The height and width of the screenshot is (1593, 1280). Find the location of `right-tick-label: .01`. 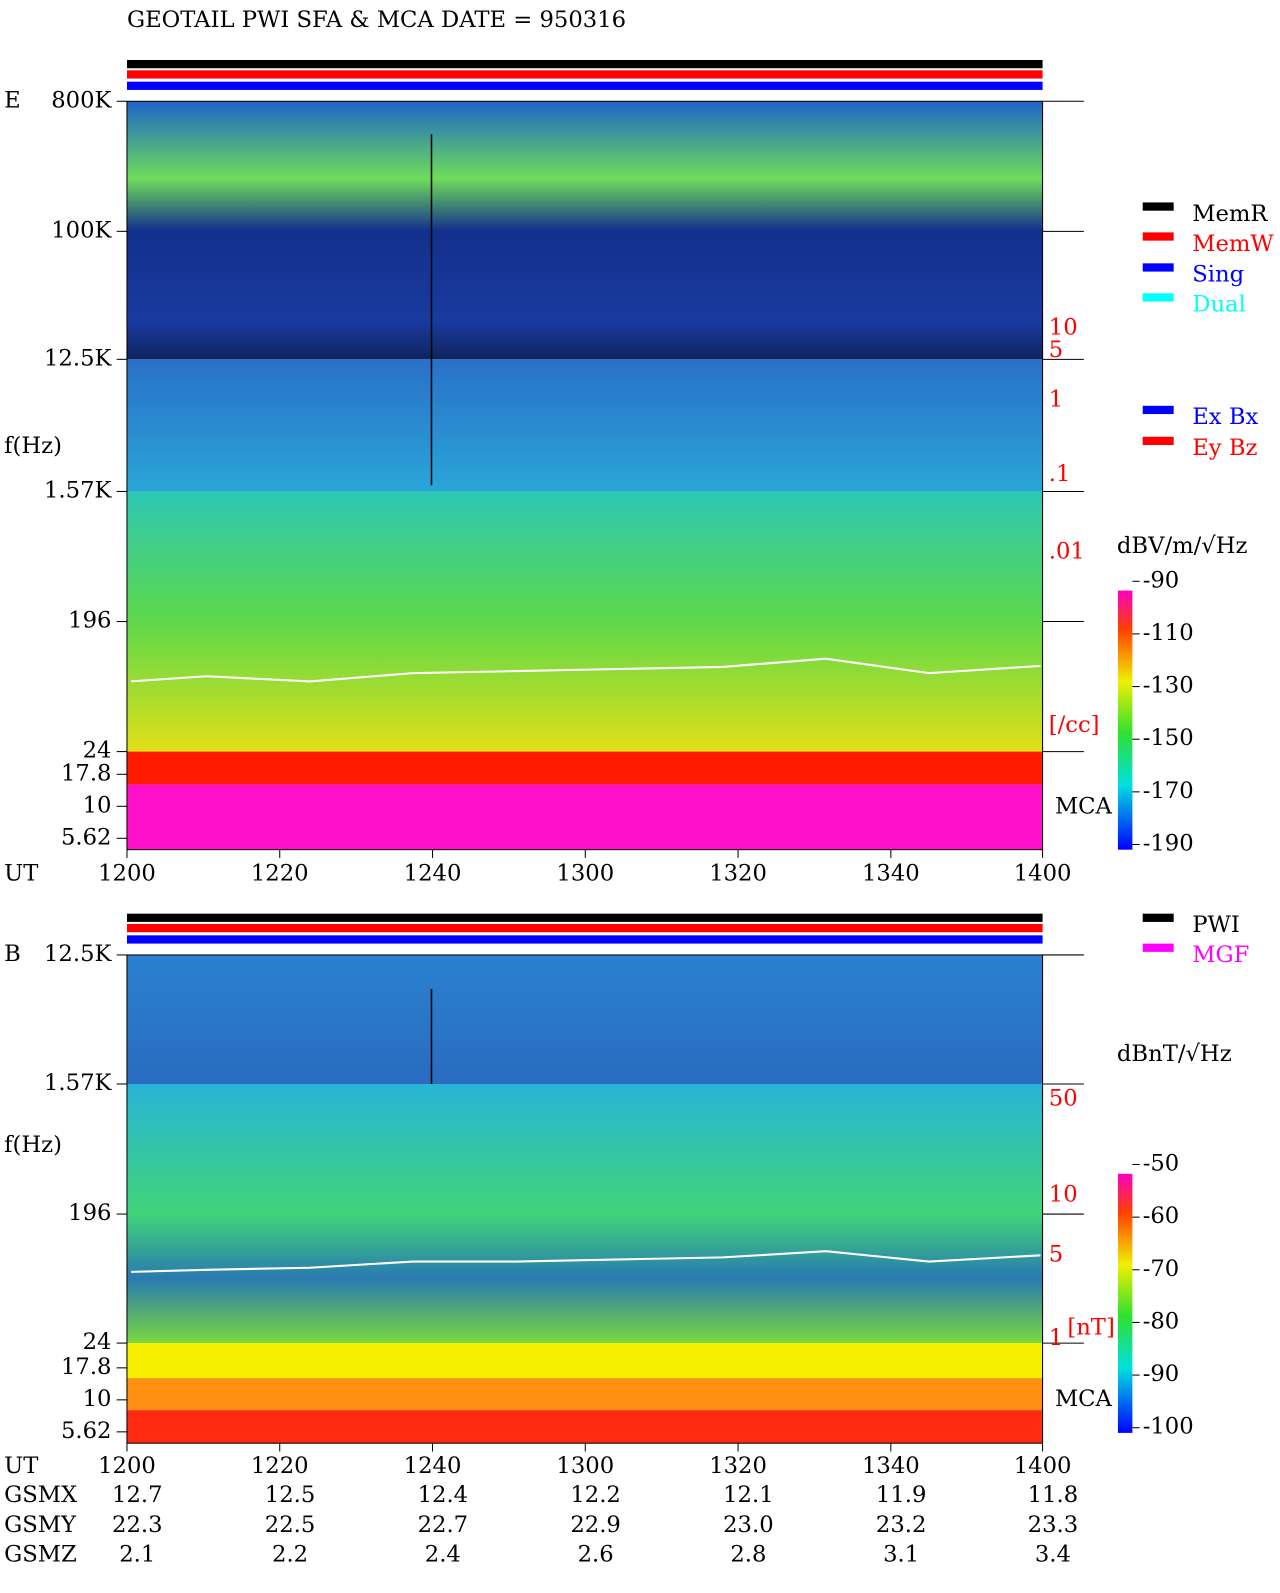

right-tick-label: .01 is located at coordinates (1067, 551).